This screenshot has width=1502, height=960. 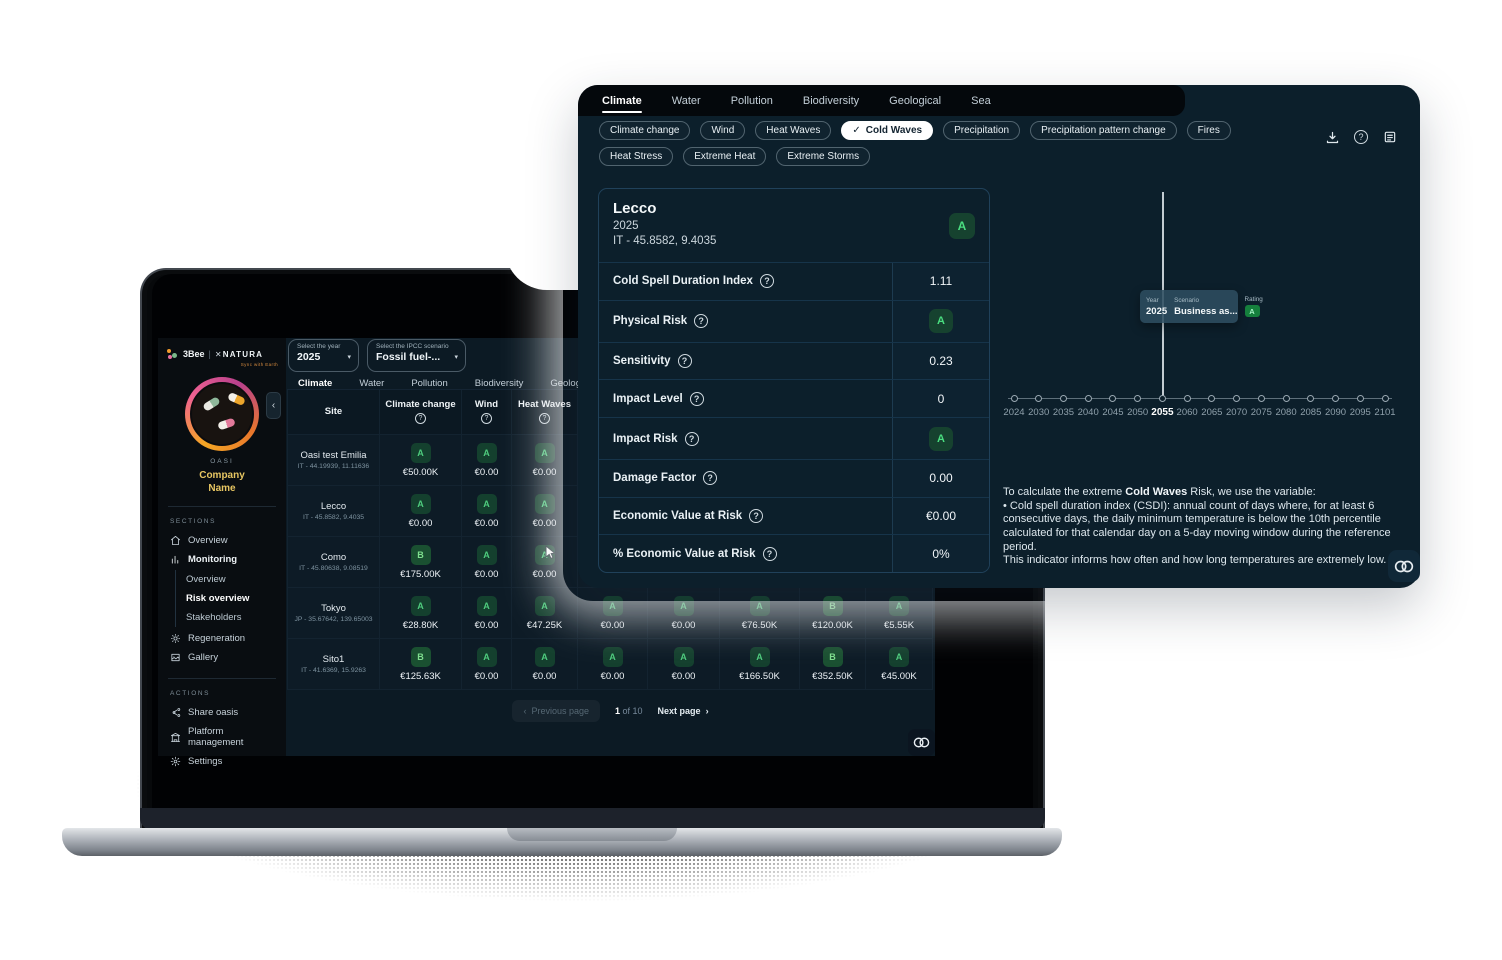 What do you see at coordinates (982, 130) in the screenshot?
I see `chip-precipitation: Precipitation` at bounding box center [982, 130].